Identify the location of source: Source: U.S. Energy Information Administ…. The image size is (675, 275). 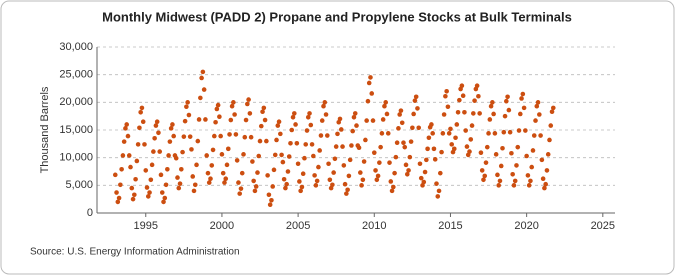
(135, 252).